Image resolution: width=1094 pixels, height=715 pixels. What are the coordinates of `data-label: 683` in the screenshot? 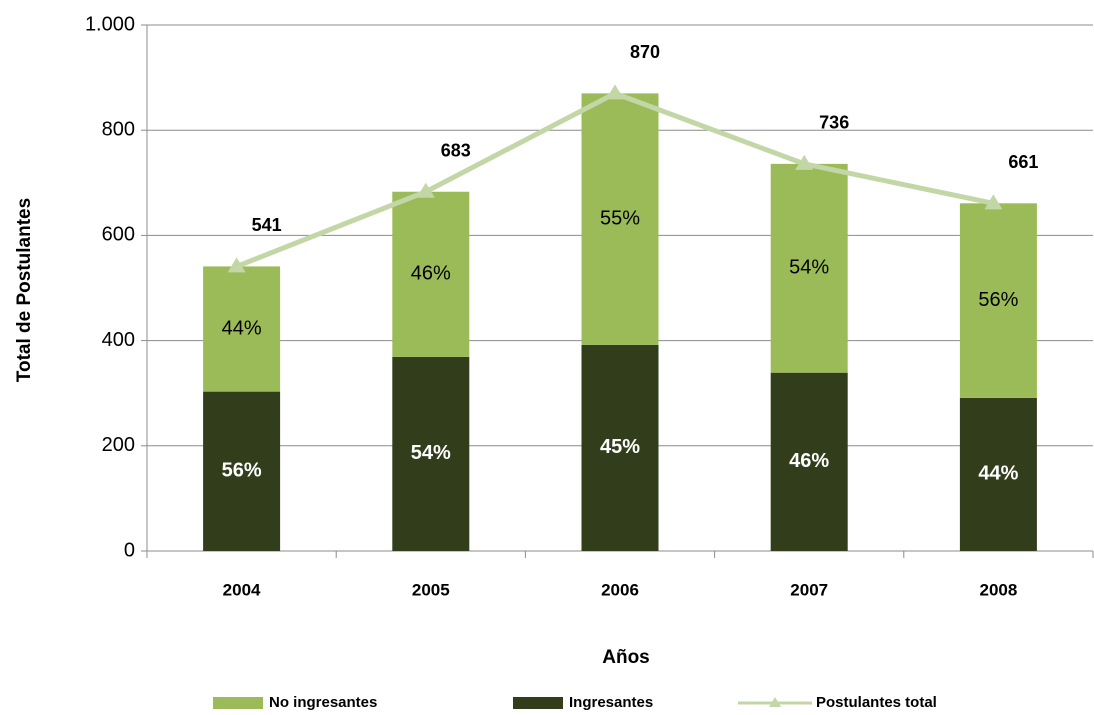 It's located at (456, 150).